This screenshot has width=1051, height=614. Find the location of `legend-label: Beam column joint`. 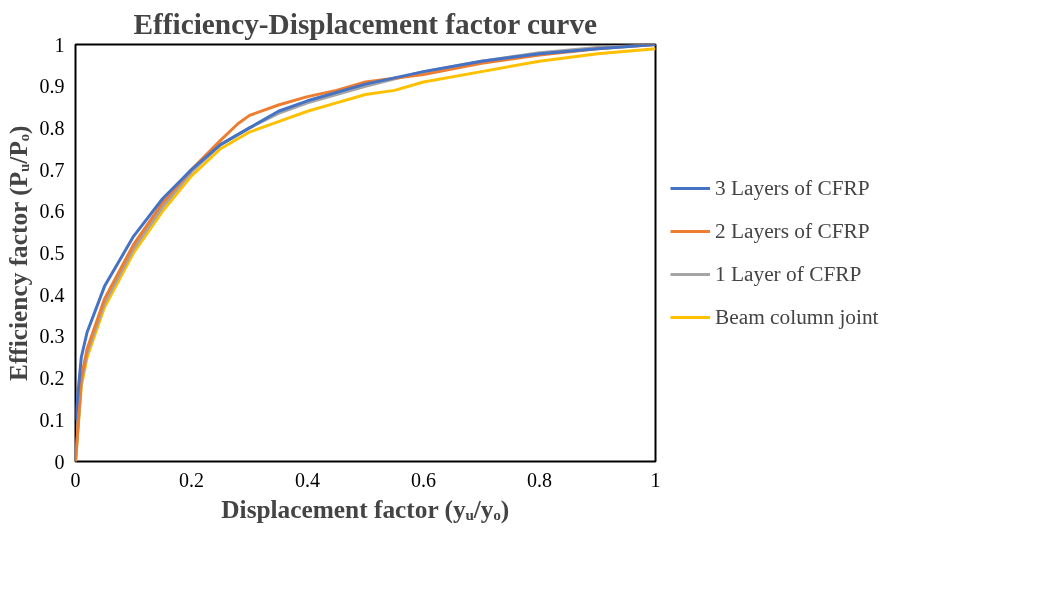

legend-label: Beam column joint is located at coordinates (797, 317).